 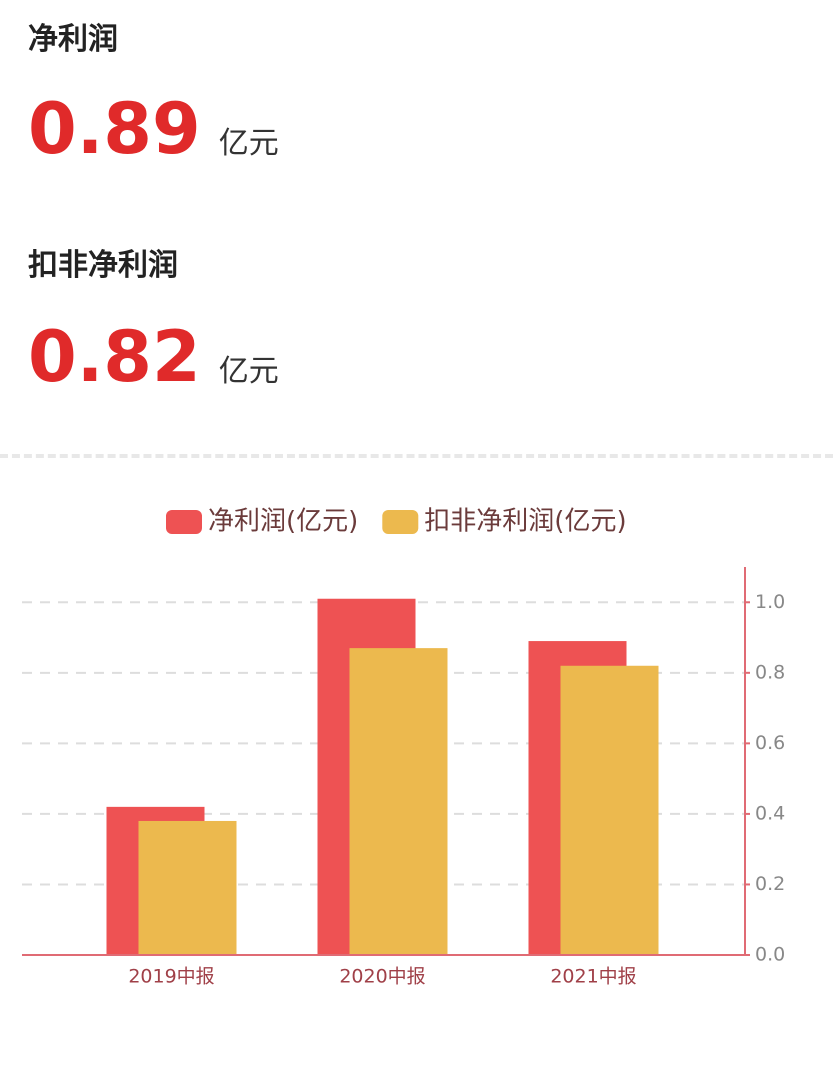 I want to click on metric-row: 0.82 亿元, so click(x=153, y=357).